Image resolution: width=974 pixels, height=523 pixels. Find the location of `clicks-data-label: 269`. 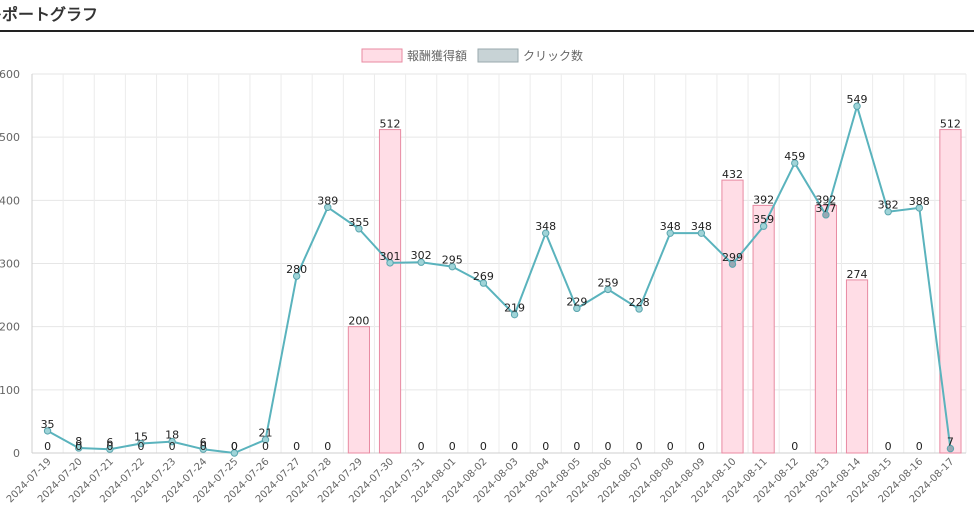

clicks-data-label: 269 is located at coordinates (483, 276).